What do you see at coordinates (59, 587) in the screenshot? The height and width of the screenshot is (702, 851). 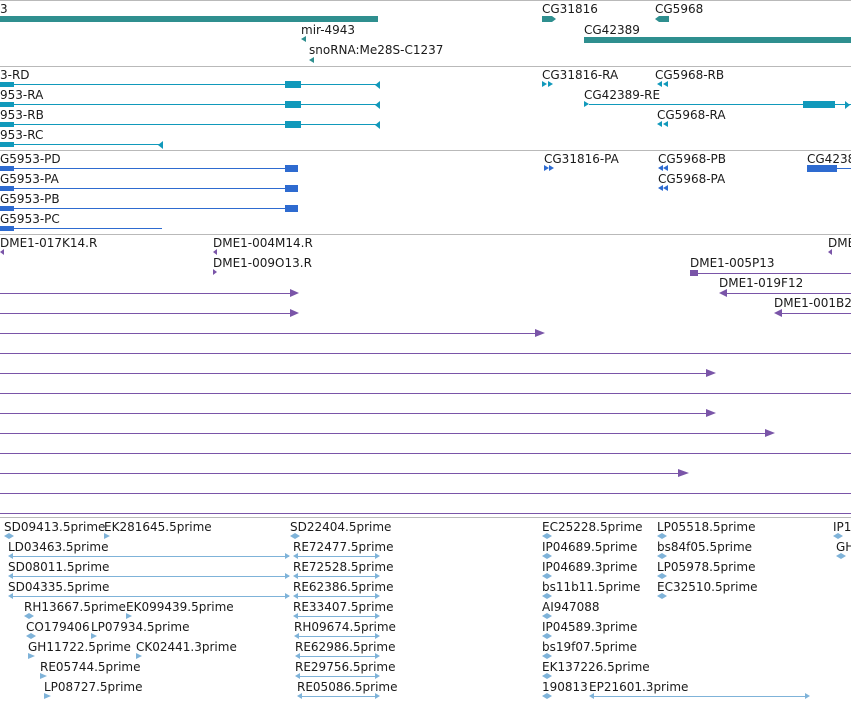 I see `est-label: SD04335.5prime` at bounding box center [59, 587].